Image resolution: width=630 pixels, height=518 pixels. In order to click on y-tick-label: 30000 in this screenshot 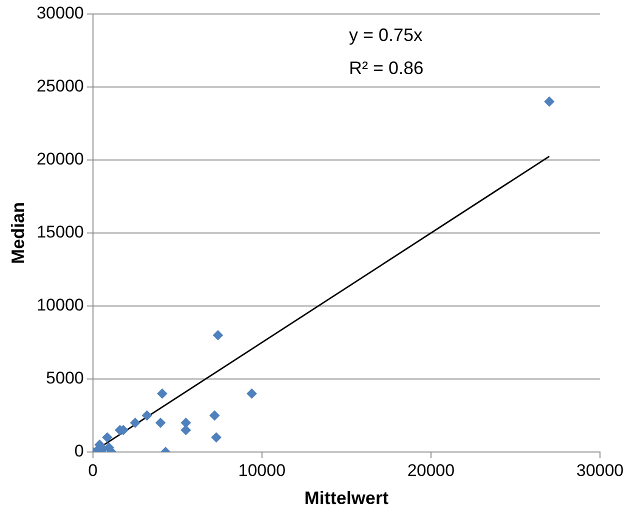, I will do `click(60, 13)`.